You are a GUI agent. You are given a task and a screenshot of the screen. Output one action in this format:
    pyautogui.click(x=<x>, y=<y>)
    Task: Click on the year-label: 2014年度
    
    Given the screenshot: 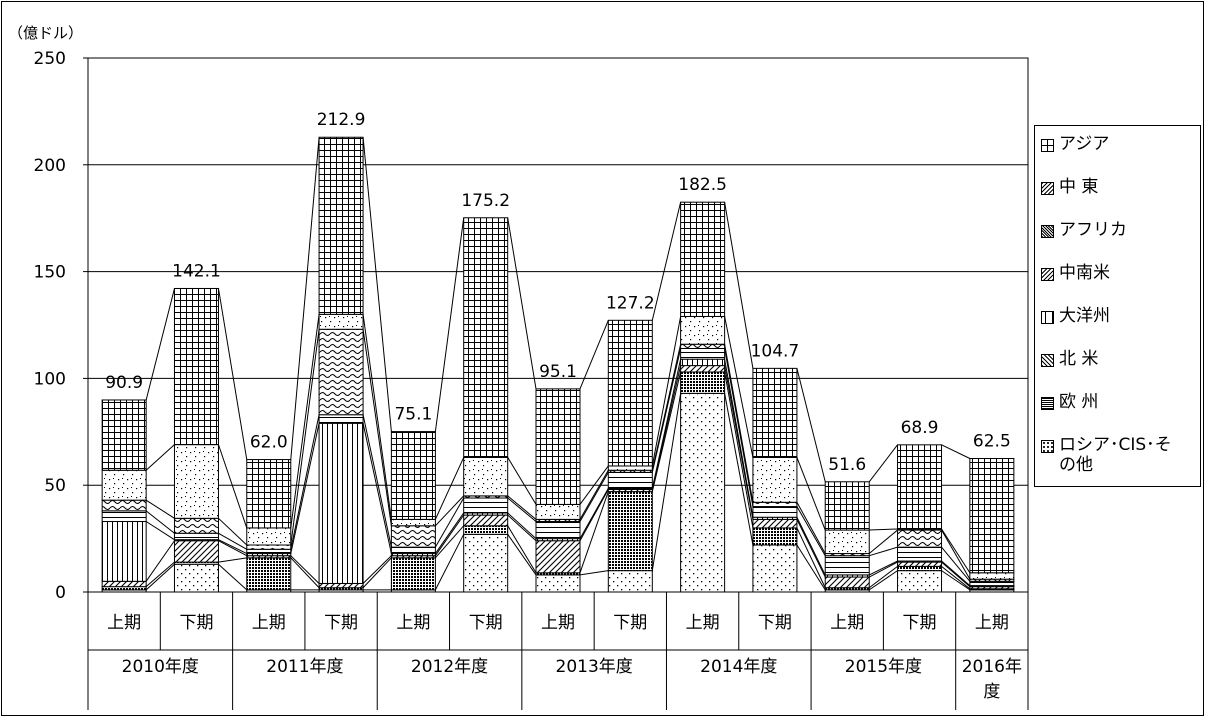 What is the action you would take?
    pyautogui.click(x=738, y=667)
    